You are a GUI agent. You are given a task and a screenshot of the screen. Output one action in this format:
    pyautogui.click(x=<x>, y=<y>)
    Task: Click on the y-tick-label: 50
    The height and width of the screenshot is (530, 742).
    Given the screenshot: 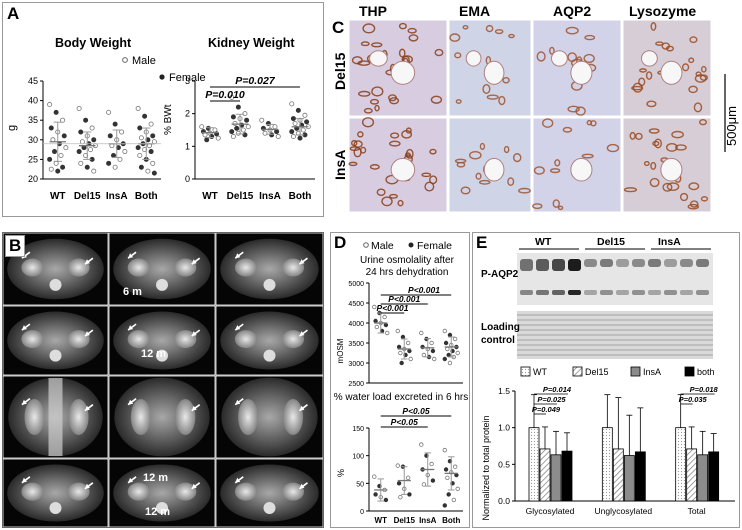 What is the action you would take?
    pyautogui.click(x=360, y=484)
    